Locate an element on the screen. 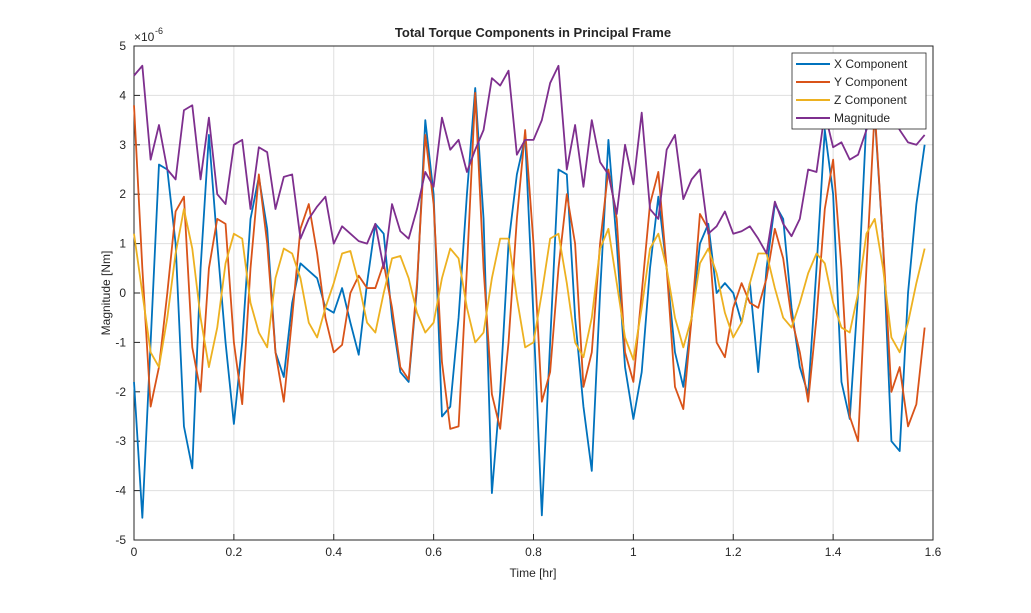  y-axis-label: Magnitude [Nm] is located at coordinates (106, 293).